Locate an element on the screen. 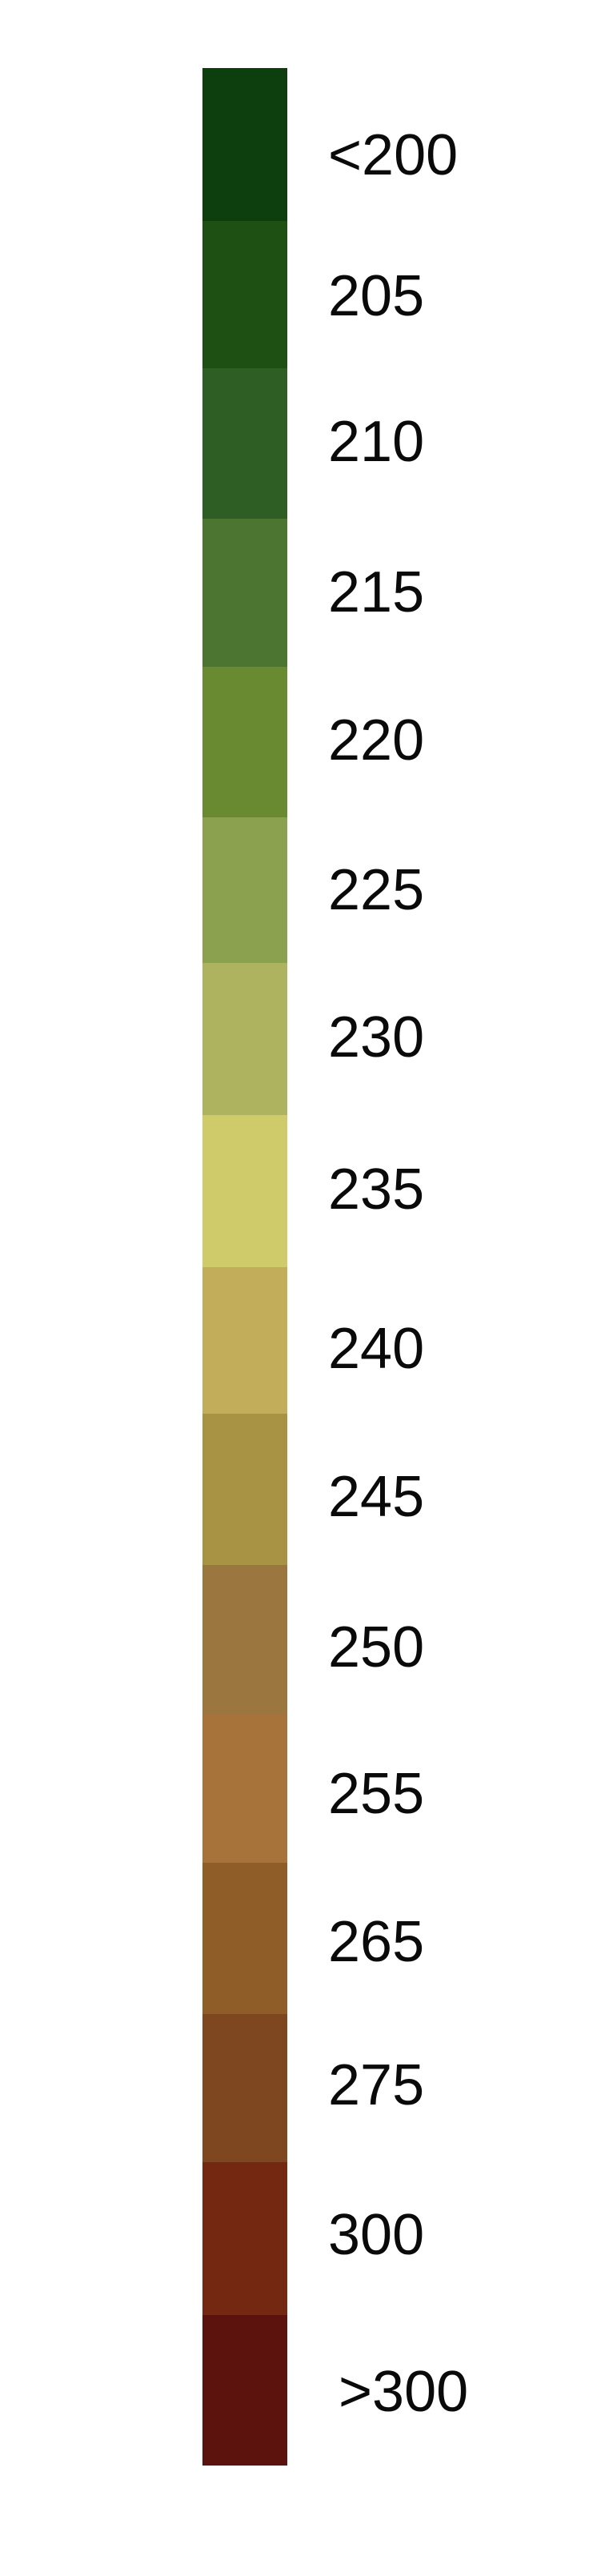 The width and height of the screenshot is (601, 2576). legend-label: 265 is located at coordinates (376, 1942).